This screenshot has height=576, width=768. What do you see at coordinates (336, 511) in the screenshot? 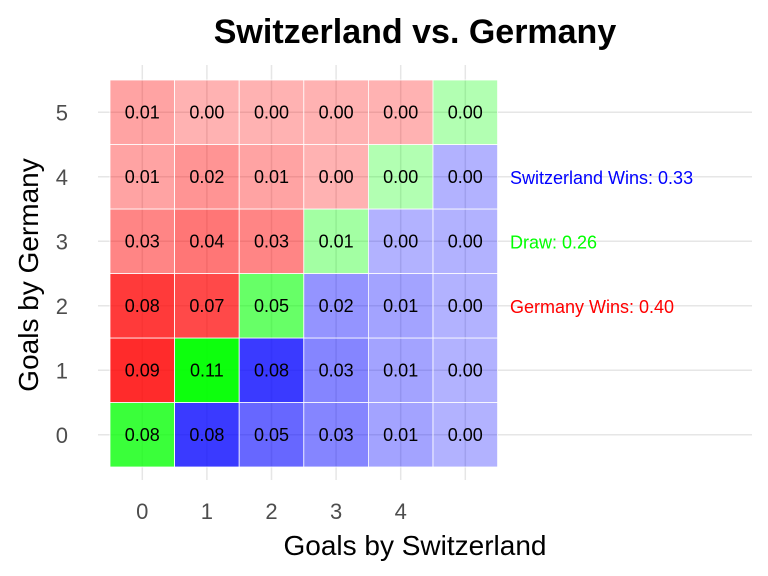
I see `x-tick-label: 3` at bounding box center [336, 511].